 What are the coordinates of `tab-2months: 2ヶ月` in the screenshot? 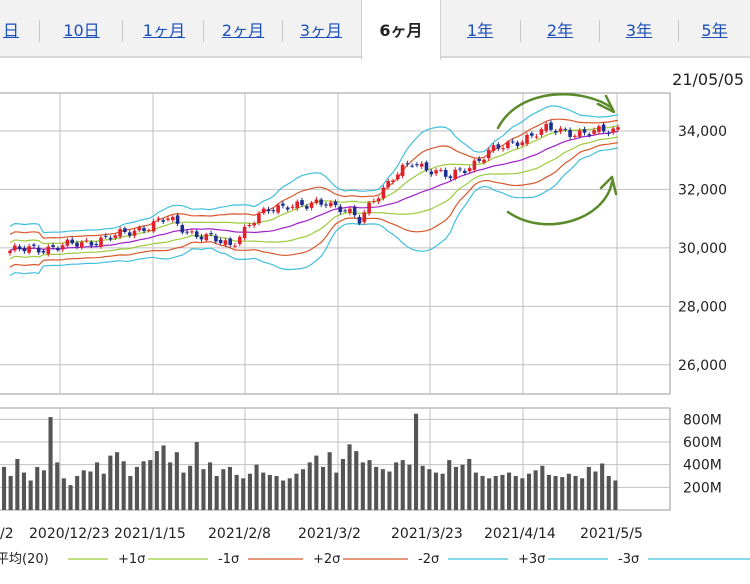 It's located at (243, 29).